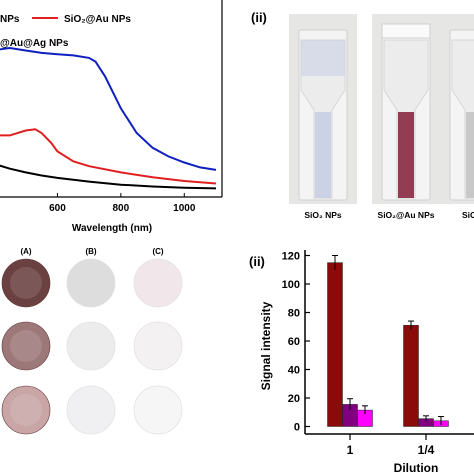 Image resolution: width=474 pixels, height=474 pixels. I want to click on cuvette-label-1: SiO₂ NPs, so click(323, 215).